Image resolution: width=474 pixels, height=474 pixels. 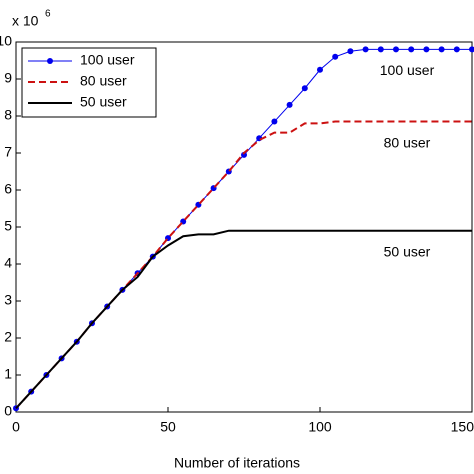 What do you see at coordinates (8, 189) in the screenshot?
I see `y-tick-label: 6` at bounding box center [8, 189].